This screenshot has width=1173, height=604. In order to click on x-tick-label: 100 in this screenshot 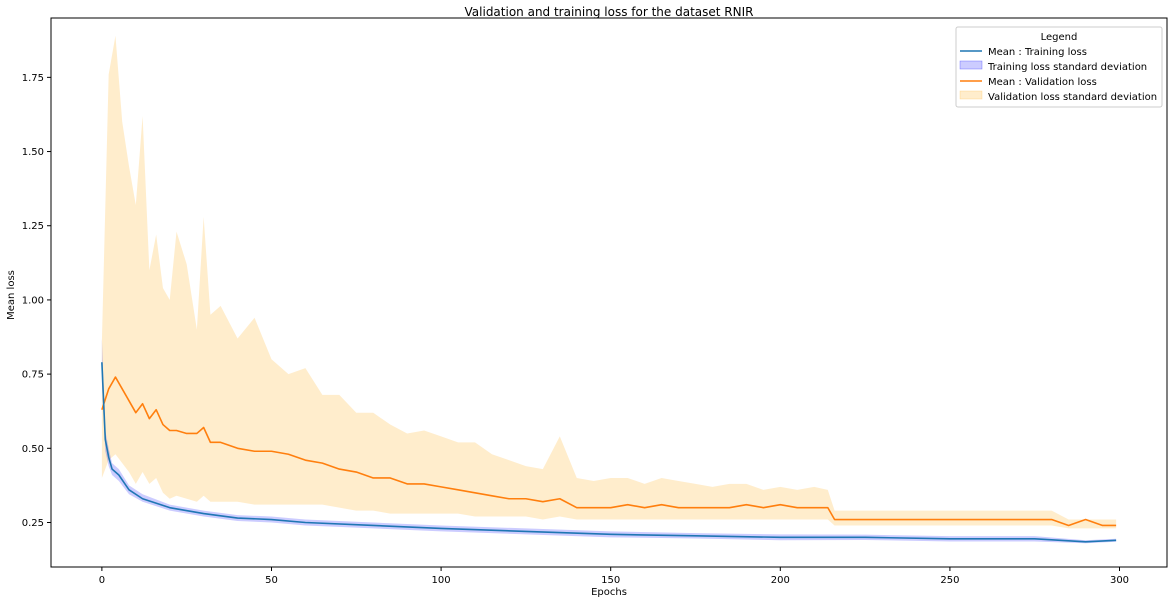, I will do `click(441, 580)`.